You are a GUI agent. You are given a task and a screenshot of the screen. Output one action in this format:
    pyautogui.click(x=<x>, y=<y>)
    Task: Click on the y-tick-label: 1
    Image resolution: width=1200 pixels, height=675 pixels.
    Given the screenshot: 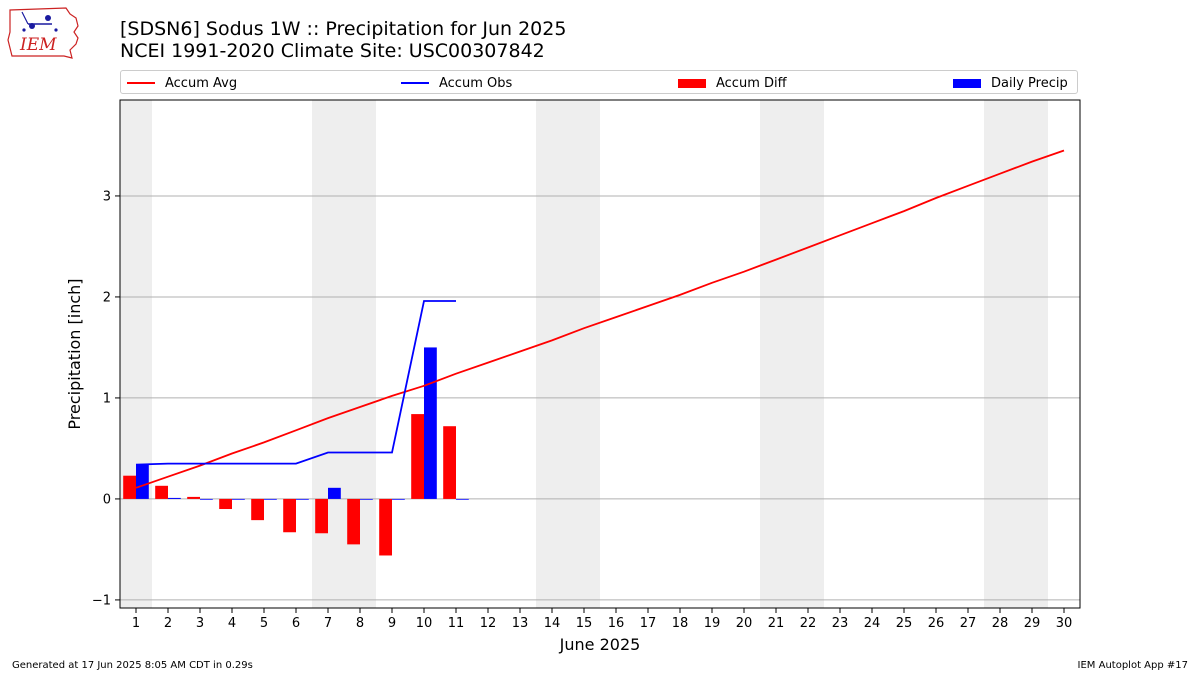 What is the action you would take?
    pyautogui.click(x=107, y=398)
    